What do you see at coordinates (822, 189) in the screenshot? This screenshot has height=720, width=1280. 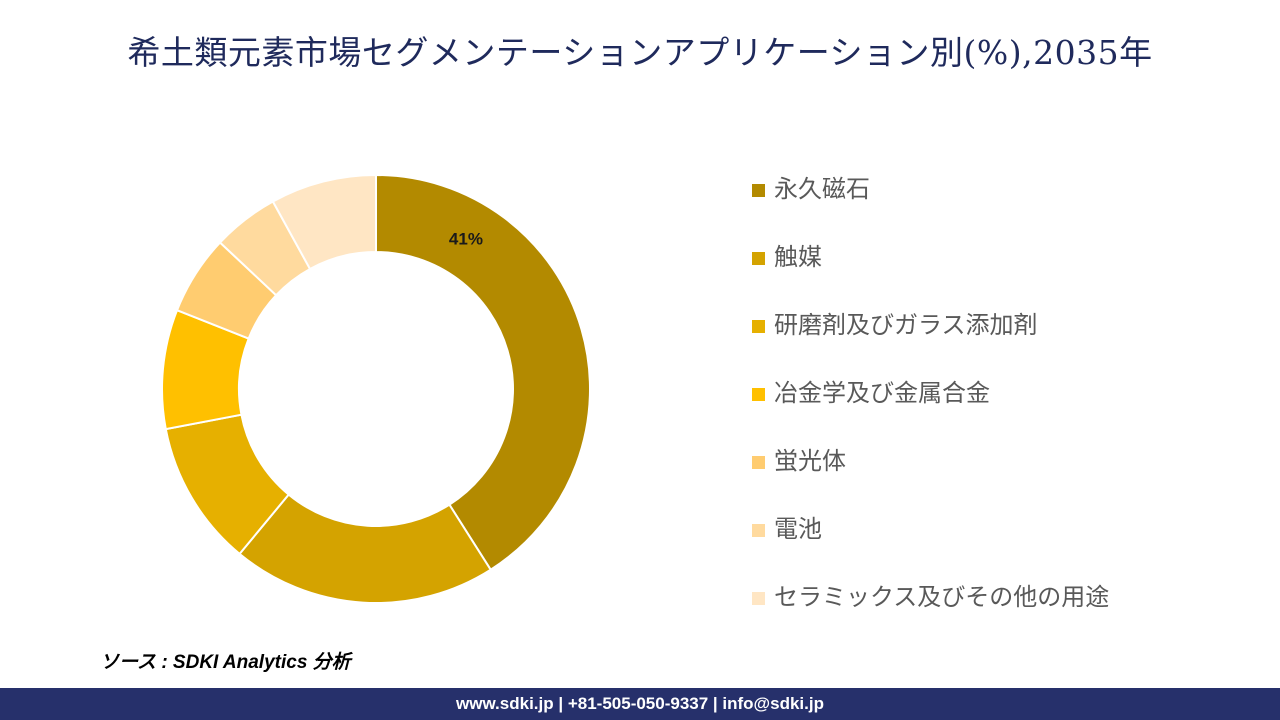 I see `legend-label: 永久磁石` at bounding box center [822, 189].